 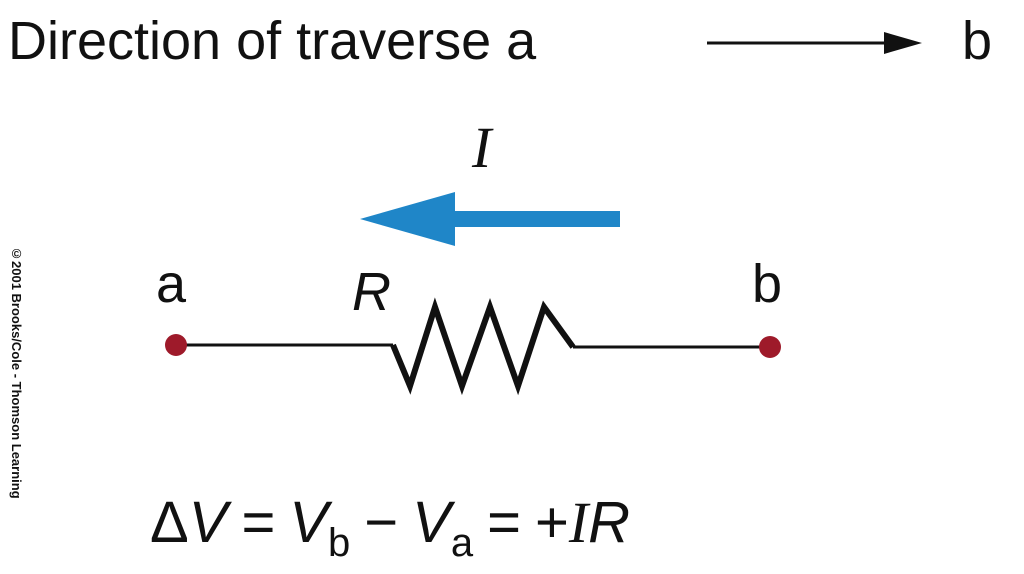 I want to click on node-a-label: a, so click(x=171, y=284).